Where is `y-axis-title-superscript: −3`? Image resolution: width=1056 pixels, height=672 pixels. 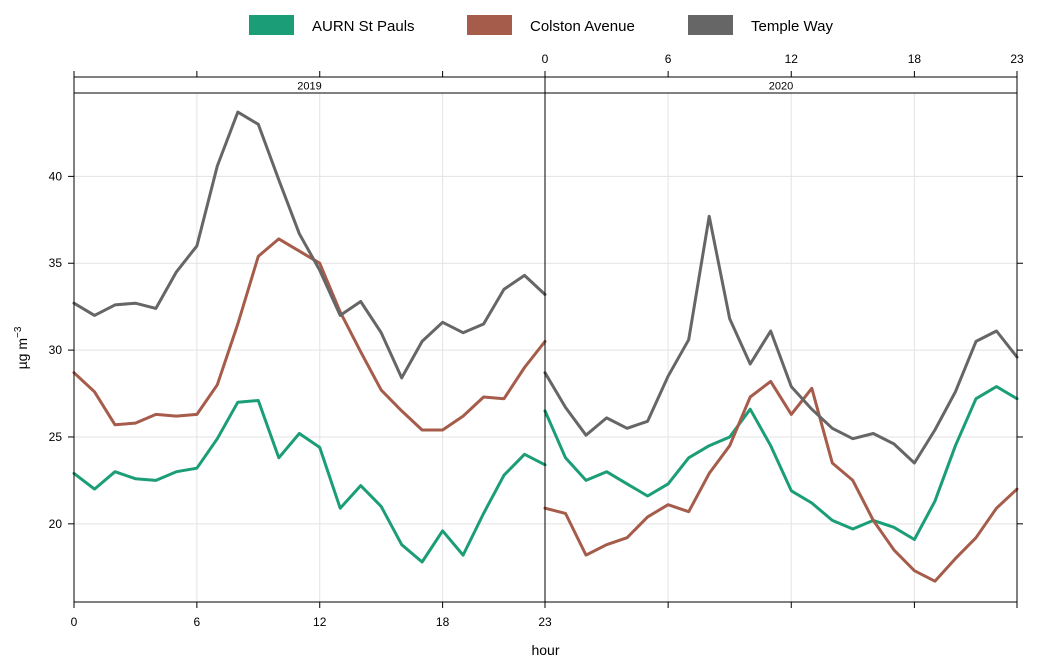 y-axis-title-superscript: −3 is located at coordinates (18, 332).